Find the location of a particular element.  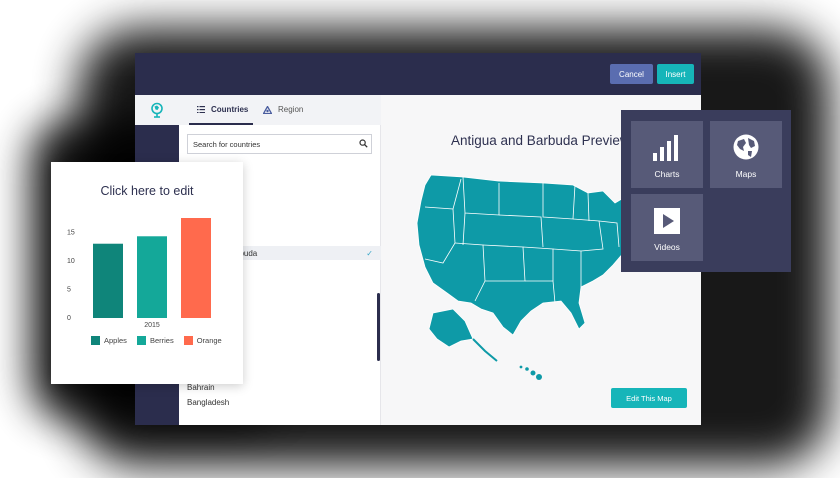

legend-item: Orange is located at coordinates (202, 340).